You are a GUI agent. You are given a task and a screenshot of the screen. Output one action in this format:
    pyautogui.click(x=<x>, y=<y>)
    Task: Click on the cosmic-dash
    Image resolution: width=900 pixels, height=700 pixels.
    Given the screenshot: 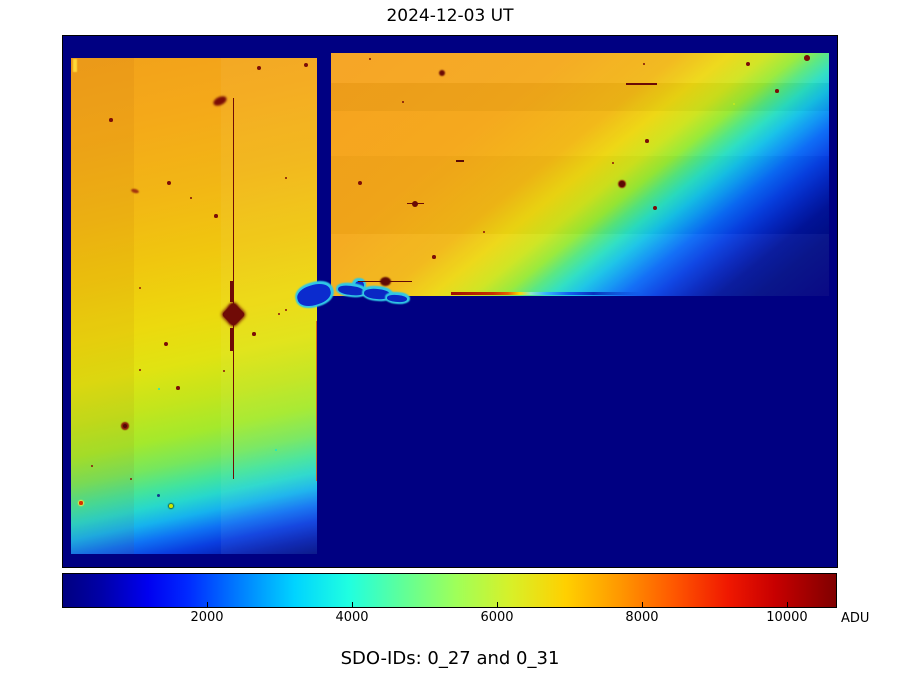 What is the action you would take?
    pyautogui.click(x=460, y=161)
    